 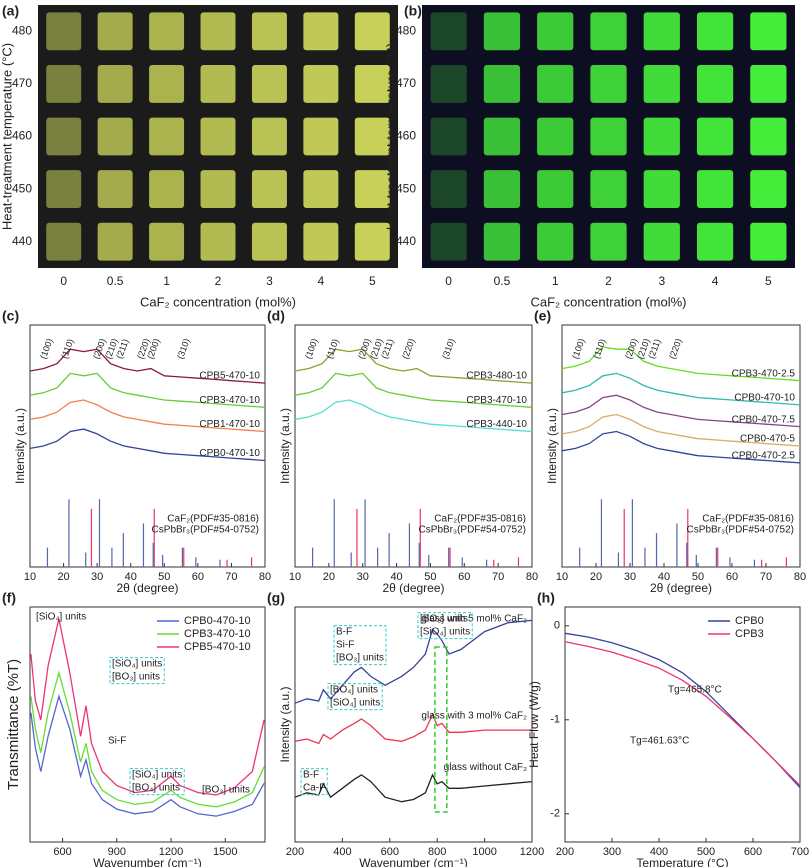 What do you see at coordinates (63, 281) in the screenshot?
I see `x-tick-label: 0` at bounding box center [63, 281].